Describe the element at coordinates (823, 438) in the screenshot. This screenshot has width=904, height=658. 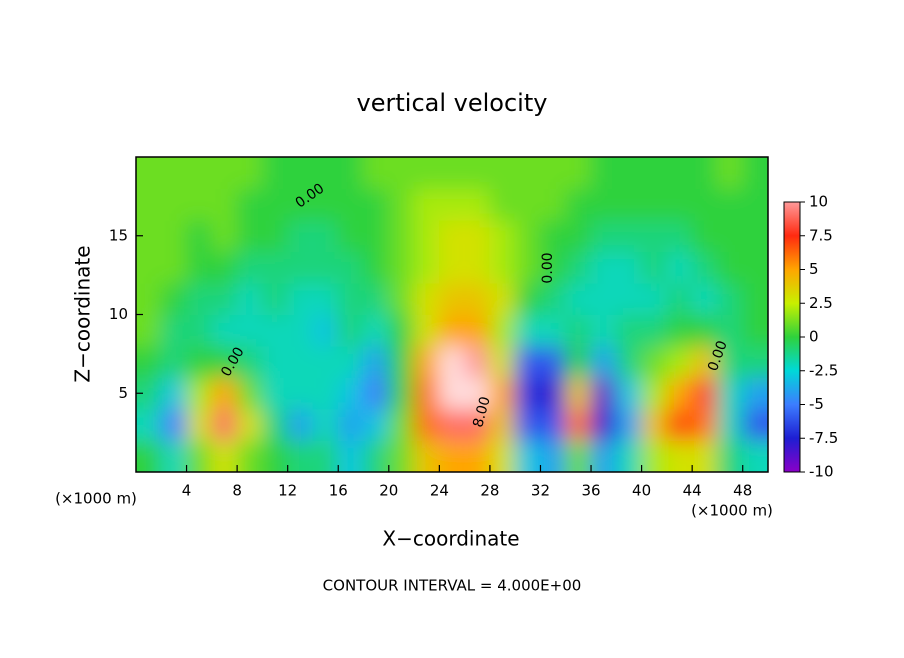
I see `colorbar-label: -7.5` at that location.